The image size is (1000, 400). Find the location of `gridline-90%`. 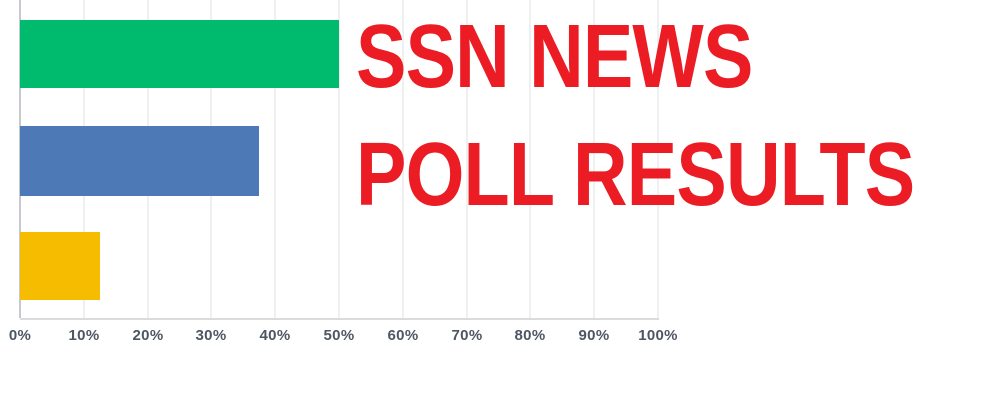

gridline-90% is located at coordinates (594, 159).